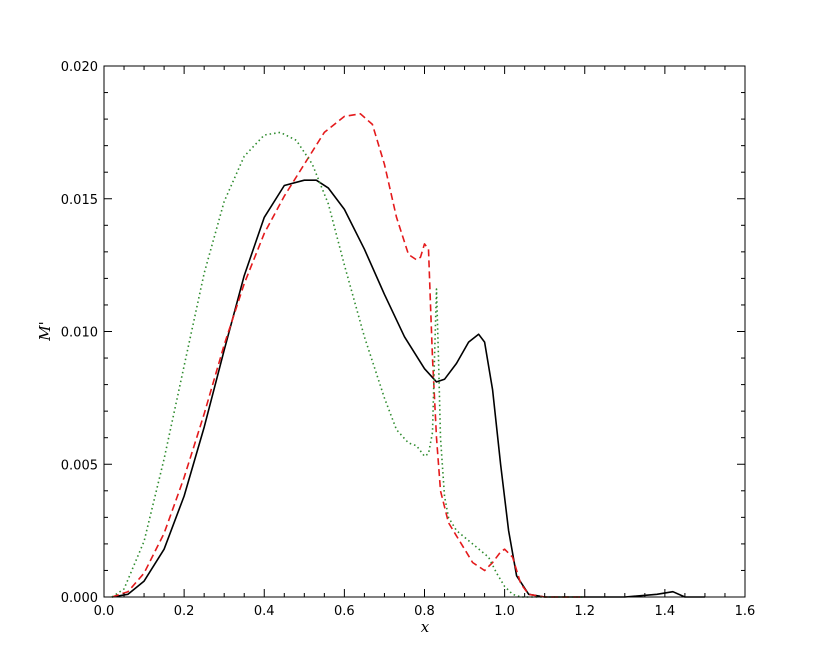 The width and height of the screenshot is (830, 664). What do you see at coordinates (665, 611) in the screenshot?
I see `x-tick-label: 1.4` at bounding box center [665, 611].